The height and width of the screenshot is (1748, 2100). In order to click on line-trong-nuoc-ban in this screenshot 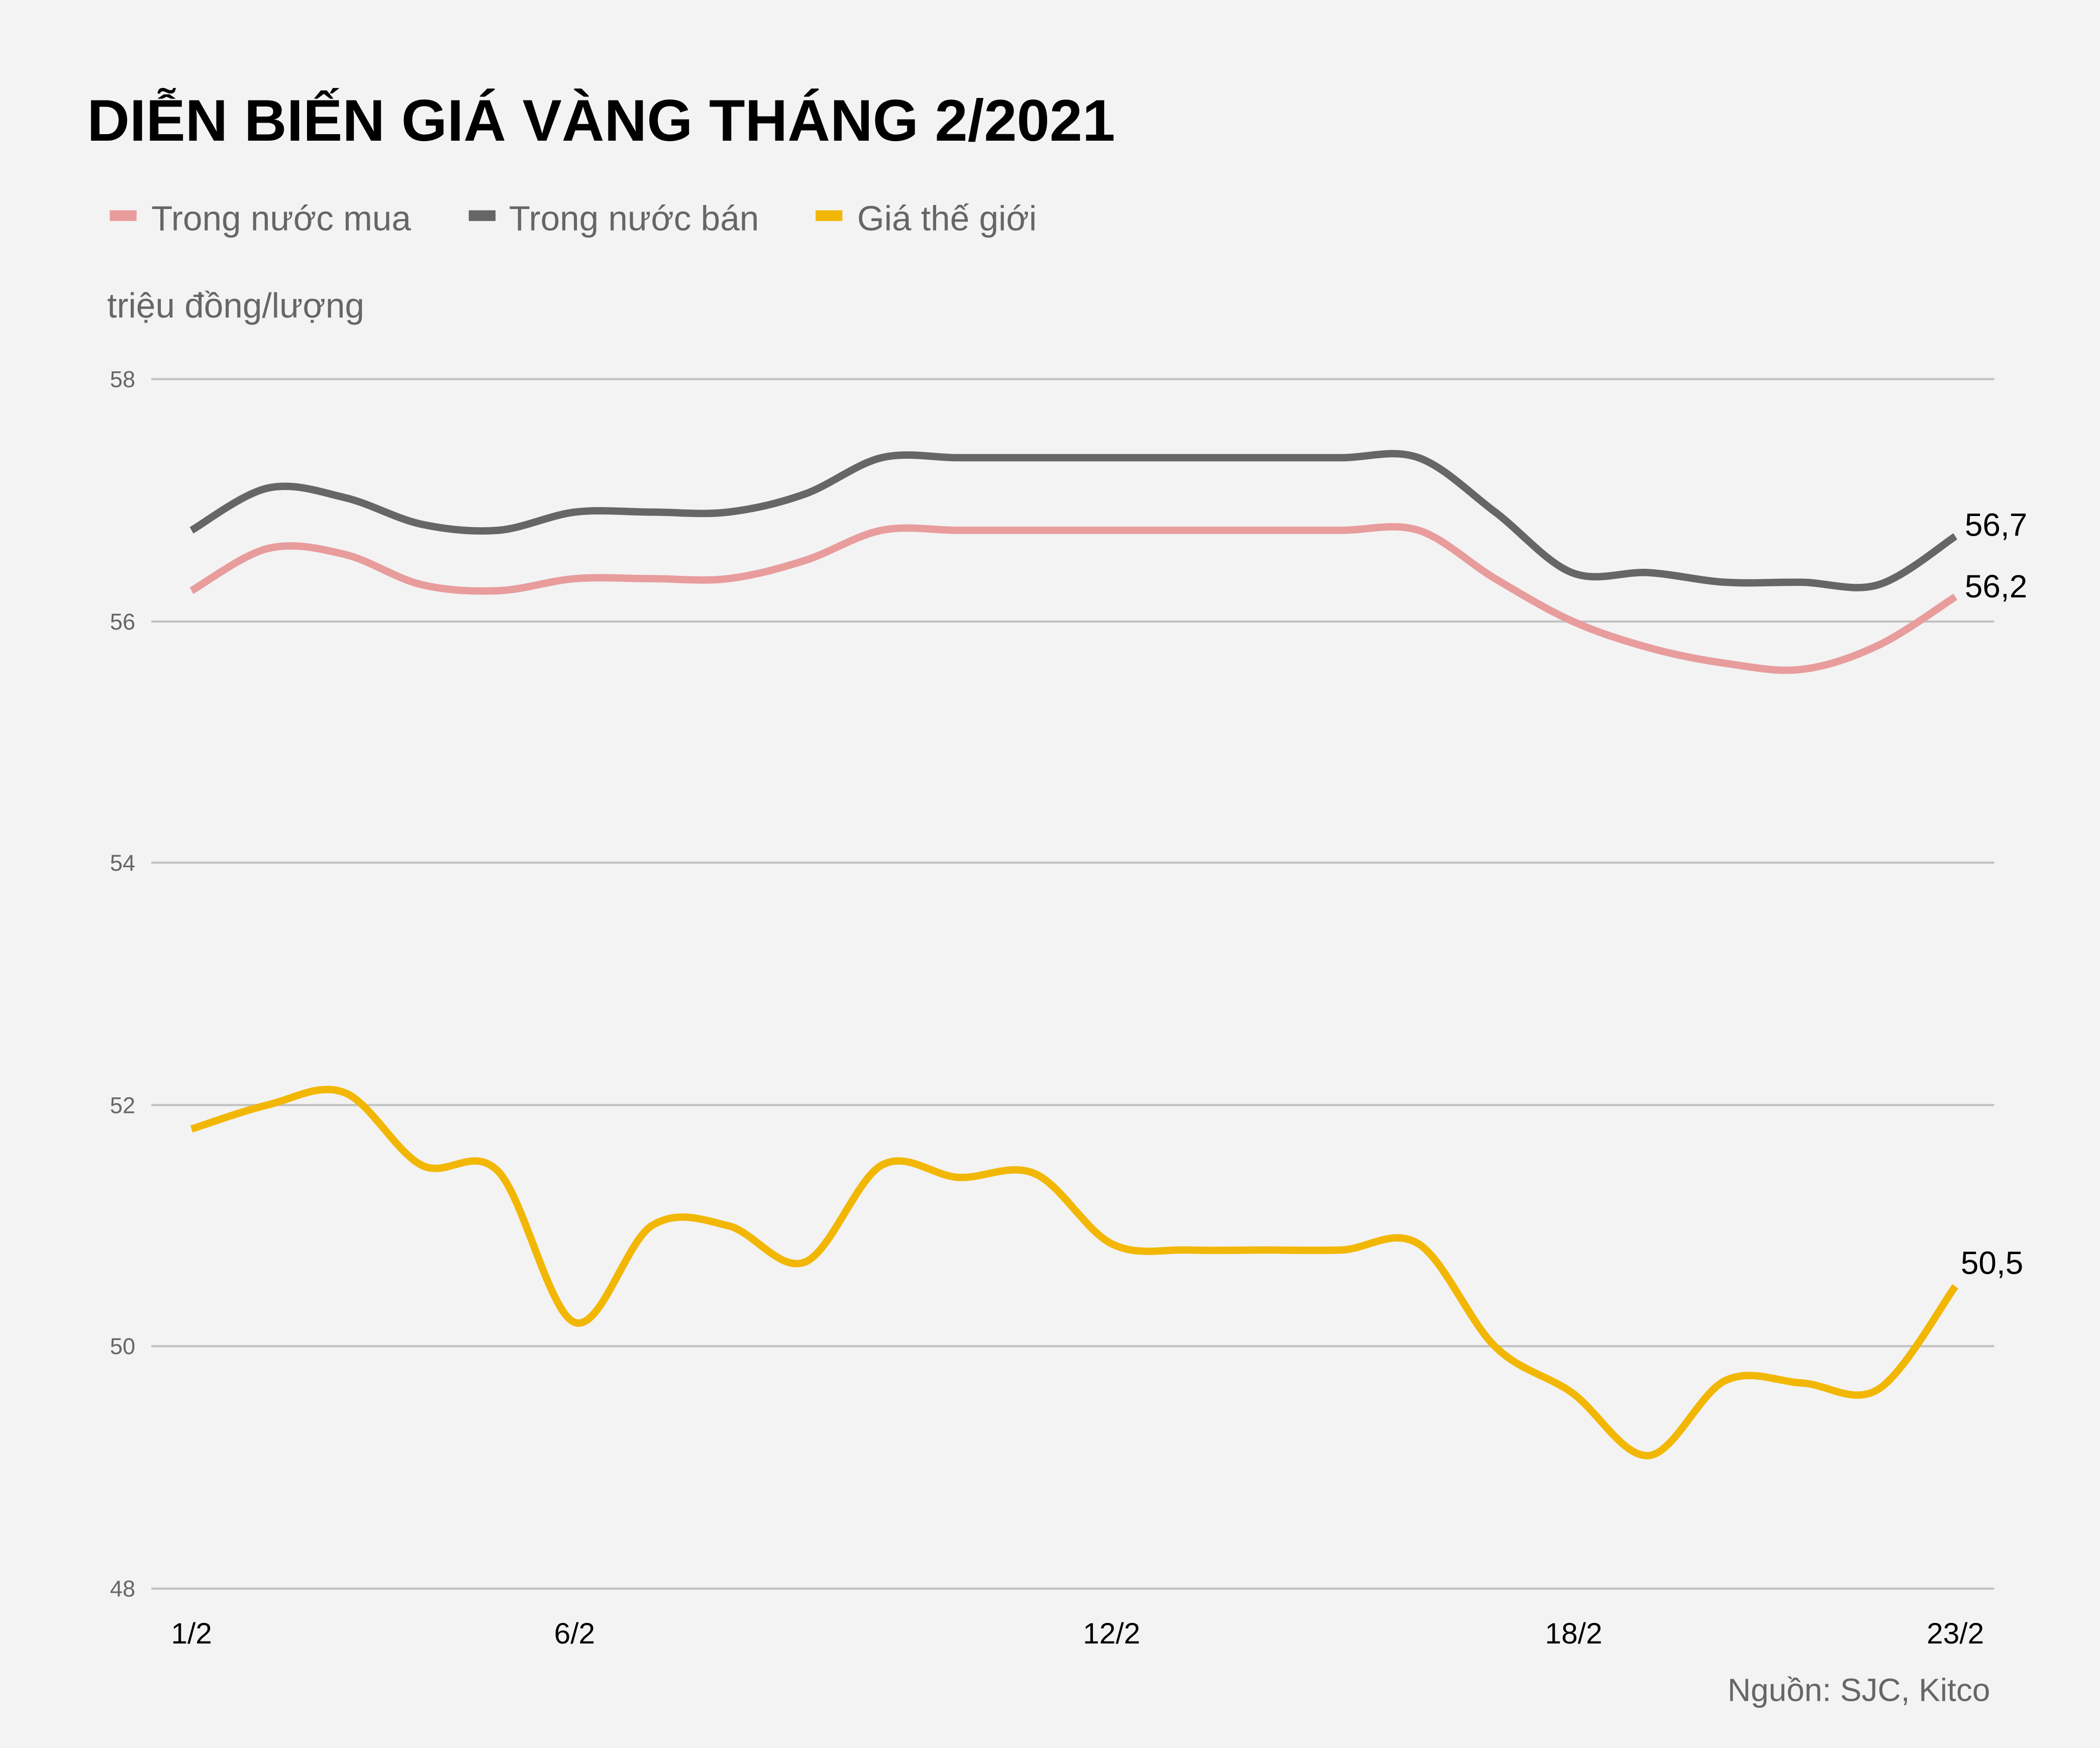, I will do `click(1073, 520)`.